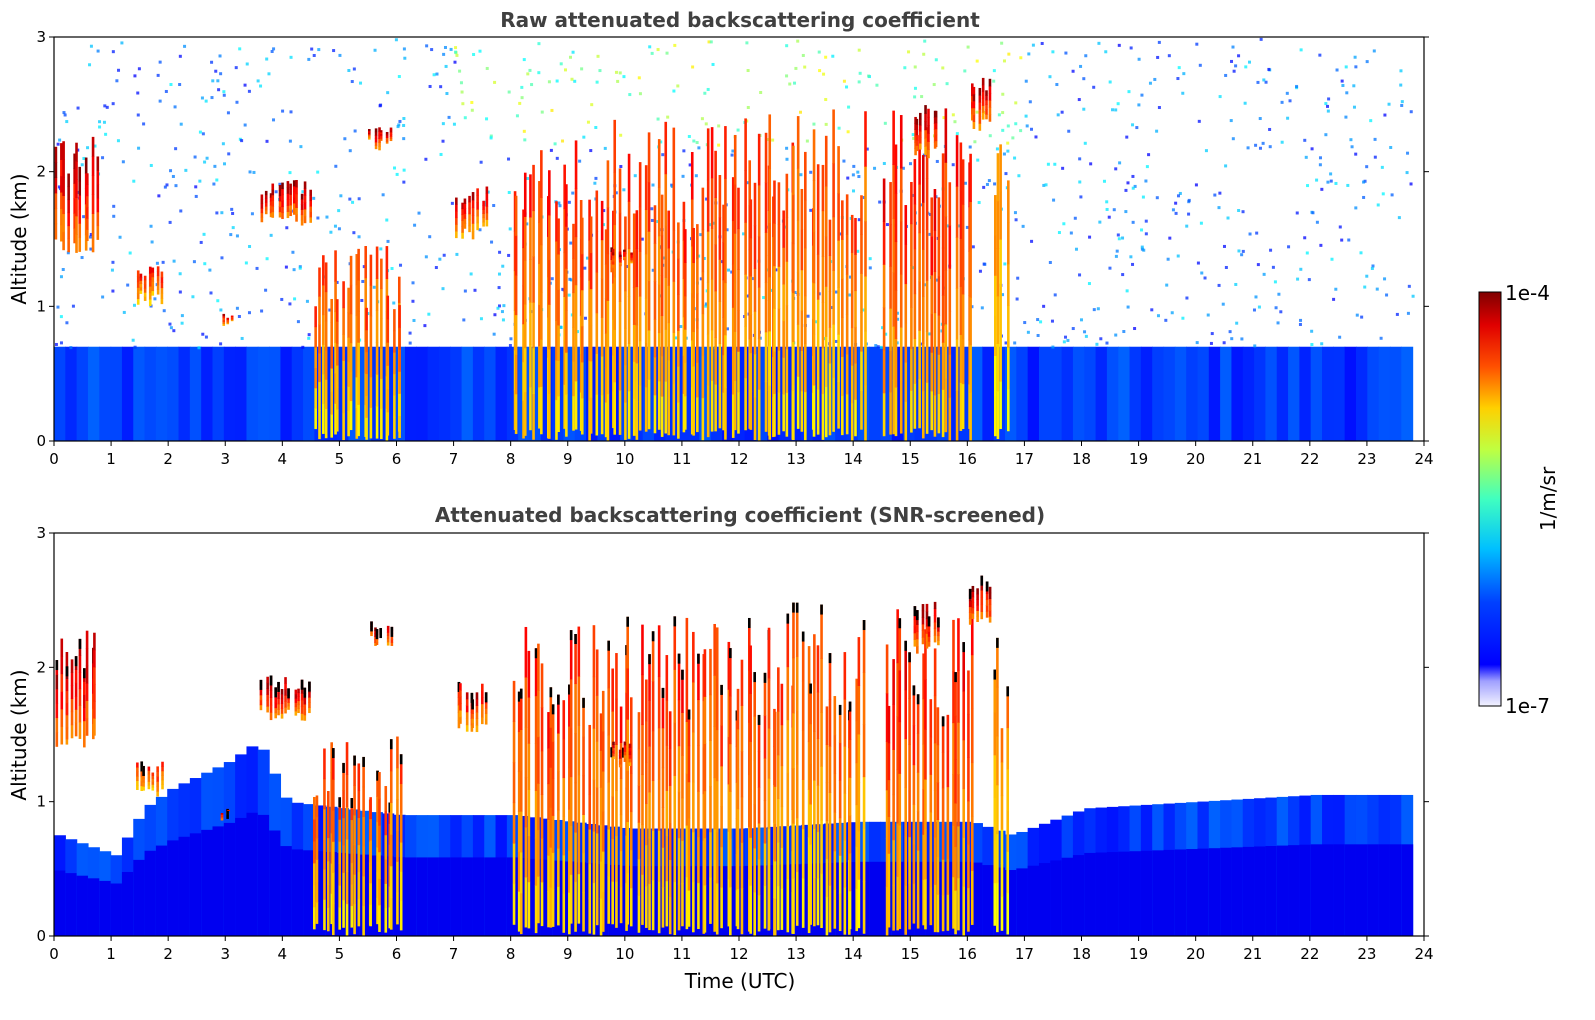 The height and width of the screenshot is (1020, 1595). What do you see at coordinates (116, 909) in the screenshot?
I see `aerosol-layer-core` at bounding box center [116, 909].